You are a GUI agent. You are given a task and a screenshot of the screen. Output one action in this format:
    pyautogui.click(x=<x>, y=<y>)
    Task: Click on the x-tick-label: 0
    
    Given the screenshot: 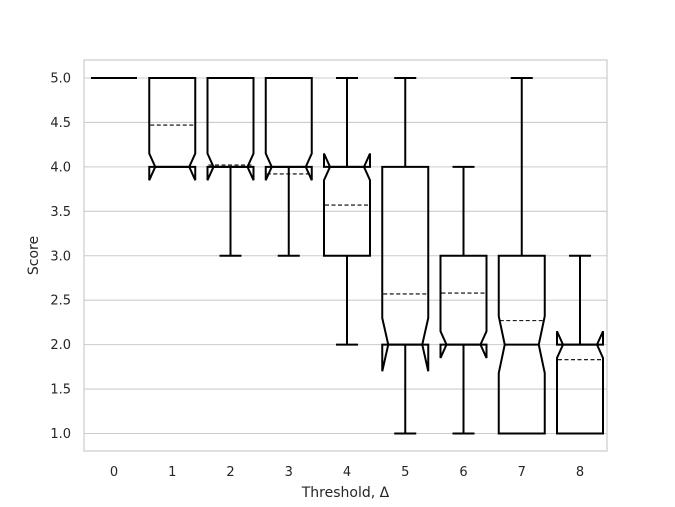 What is the action you would take?
    pyautogui.click(x=114, y=472)
    